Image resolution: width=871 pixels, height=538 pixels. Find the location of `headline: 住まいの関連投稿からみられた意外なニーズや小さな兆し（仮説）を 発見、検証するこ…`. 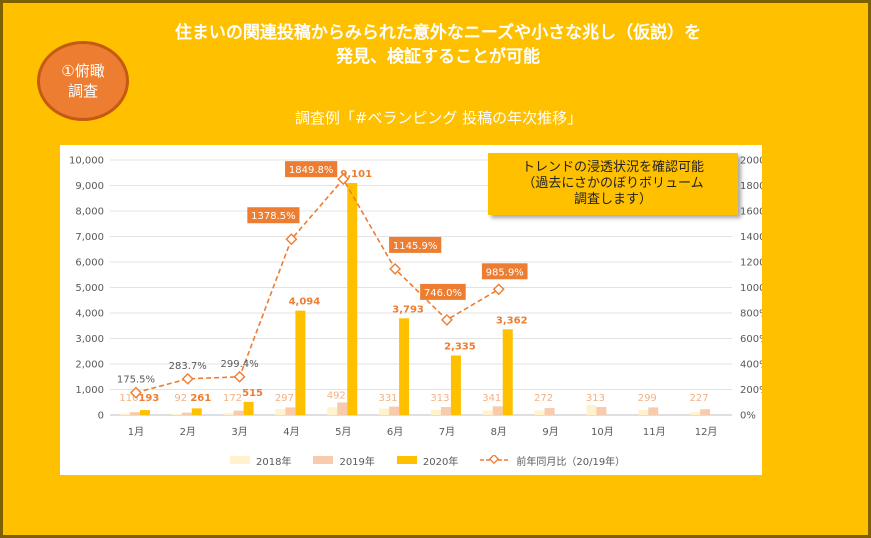

headline: 住まいの関連投稿からみられた意外なニーズや小さな兆し（仮説）を 発見、検証するこ… is located at coordinates (438, 45).